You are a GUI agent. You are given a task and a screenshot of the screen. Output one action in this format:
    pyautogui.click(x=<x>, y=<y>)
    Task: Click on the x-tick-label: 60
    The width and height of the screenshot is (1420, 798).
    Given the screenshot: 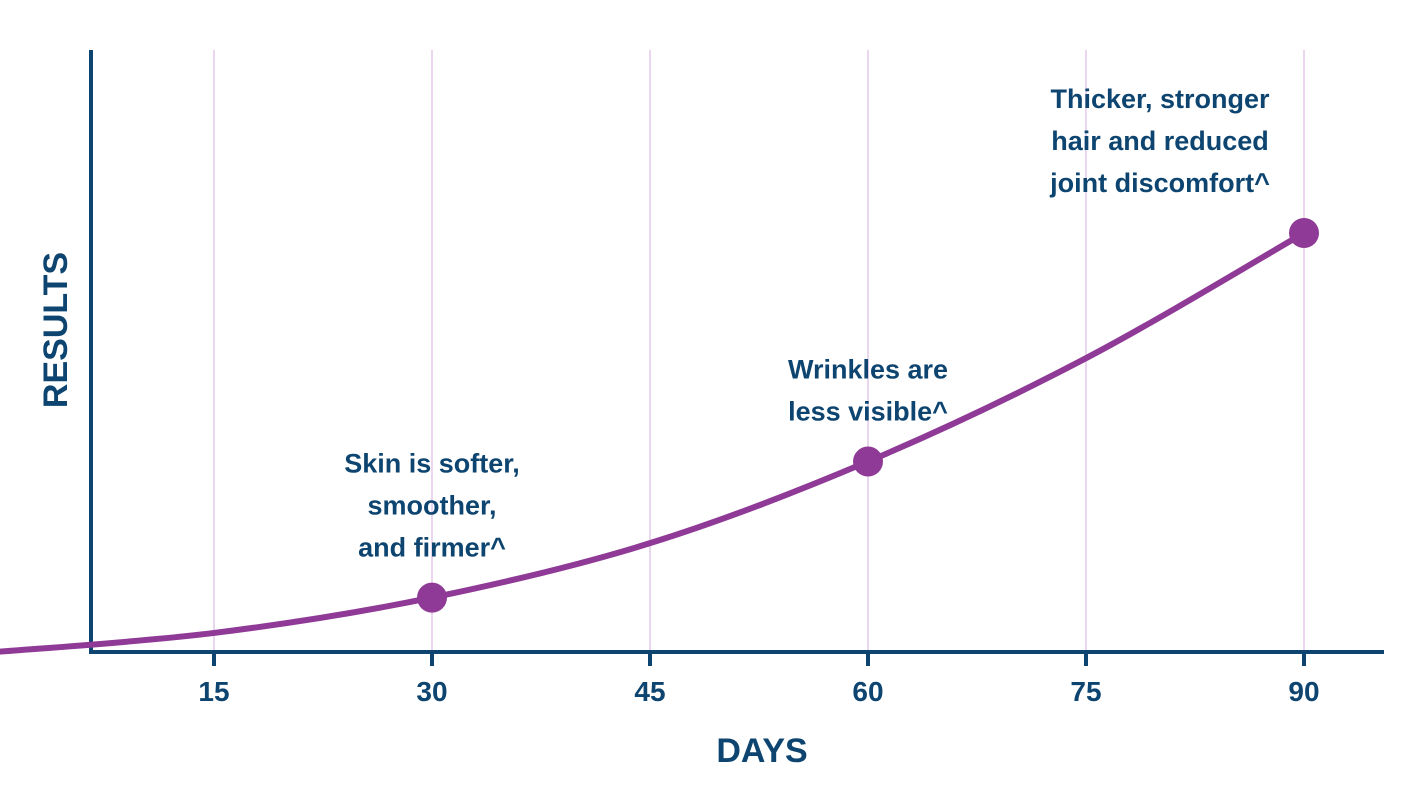 What is the action you would take?
    pyautogui.click(x=867, y=691)
    